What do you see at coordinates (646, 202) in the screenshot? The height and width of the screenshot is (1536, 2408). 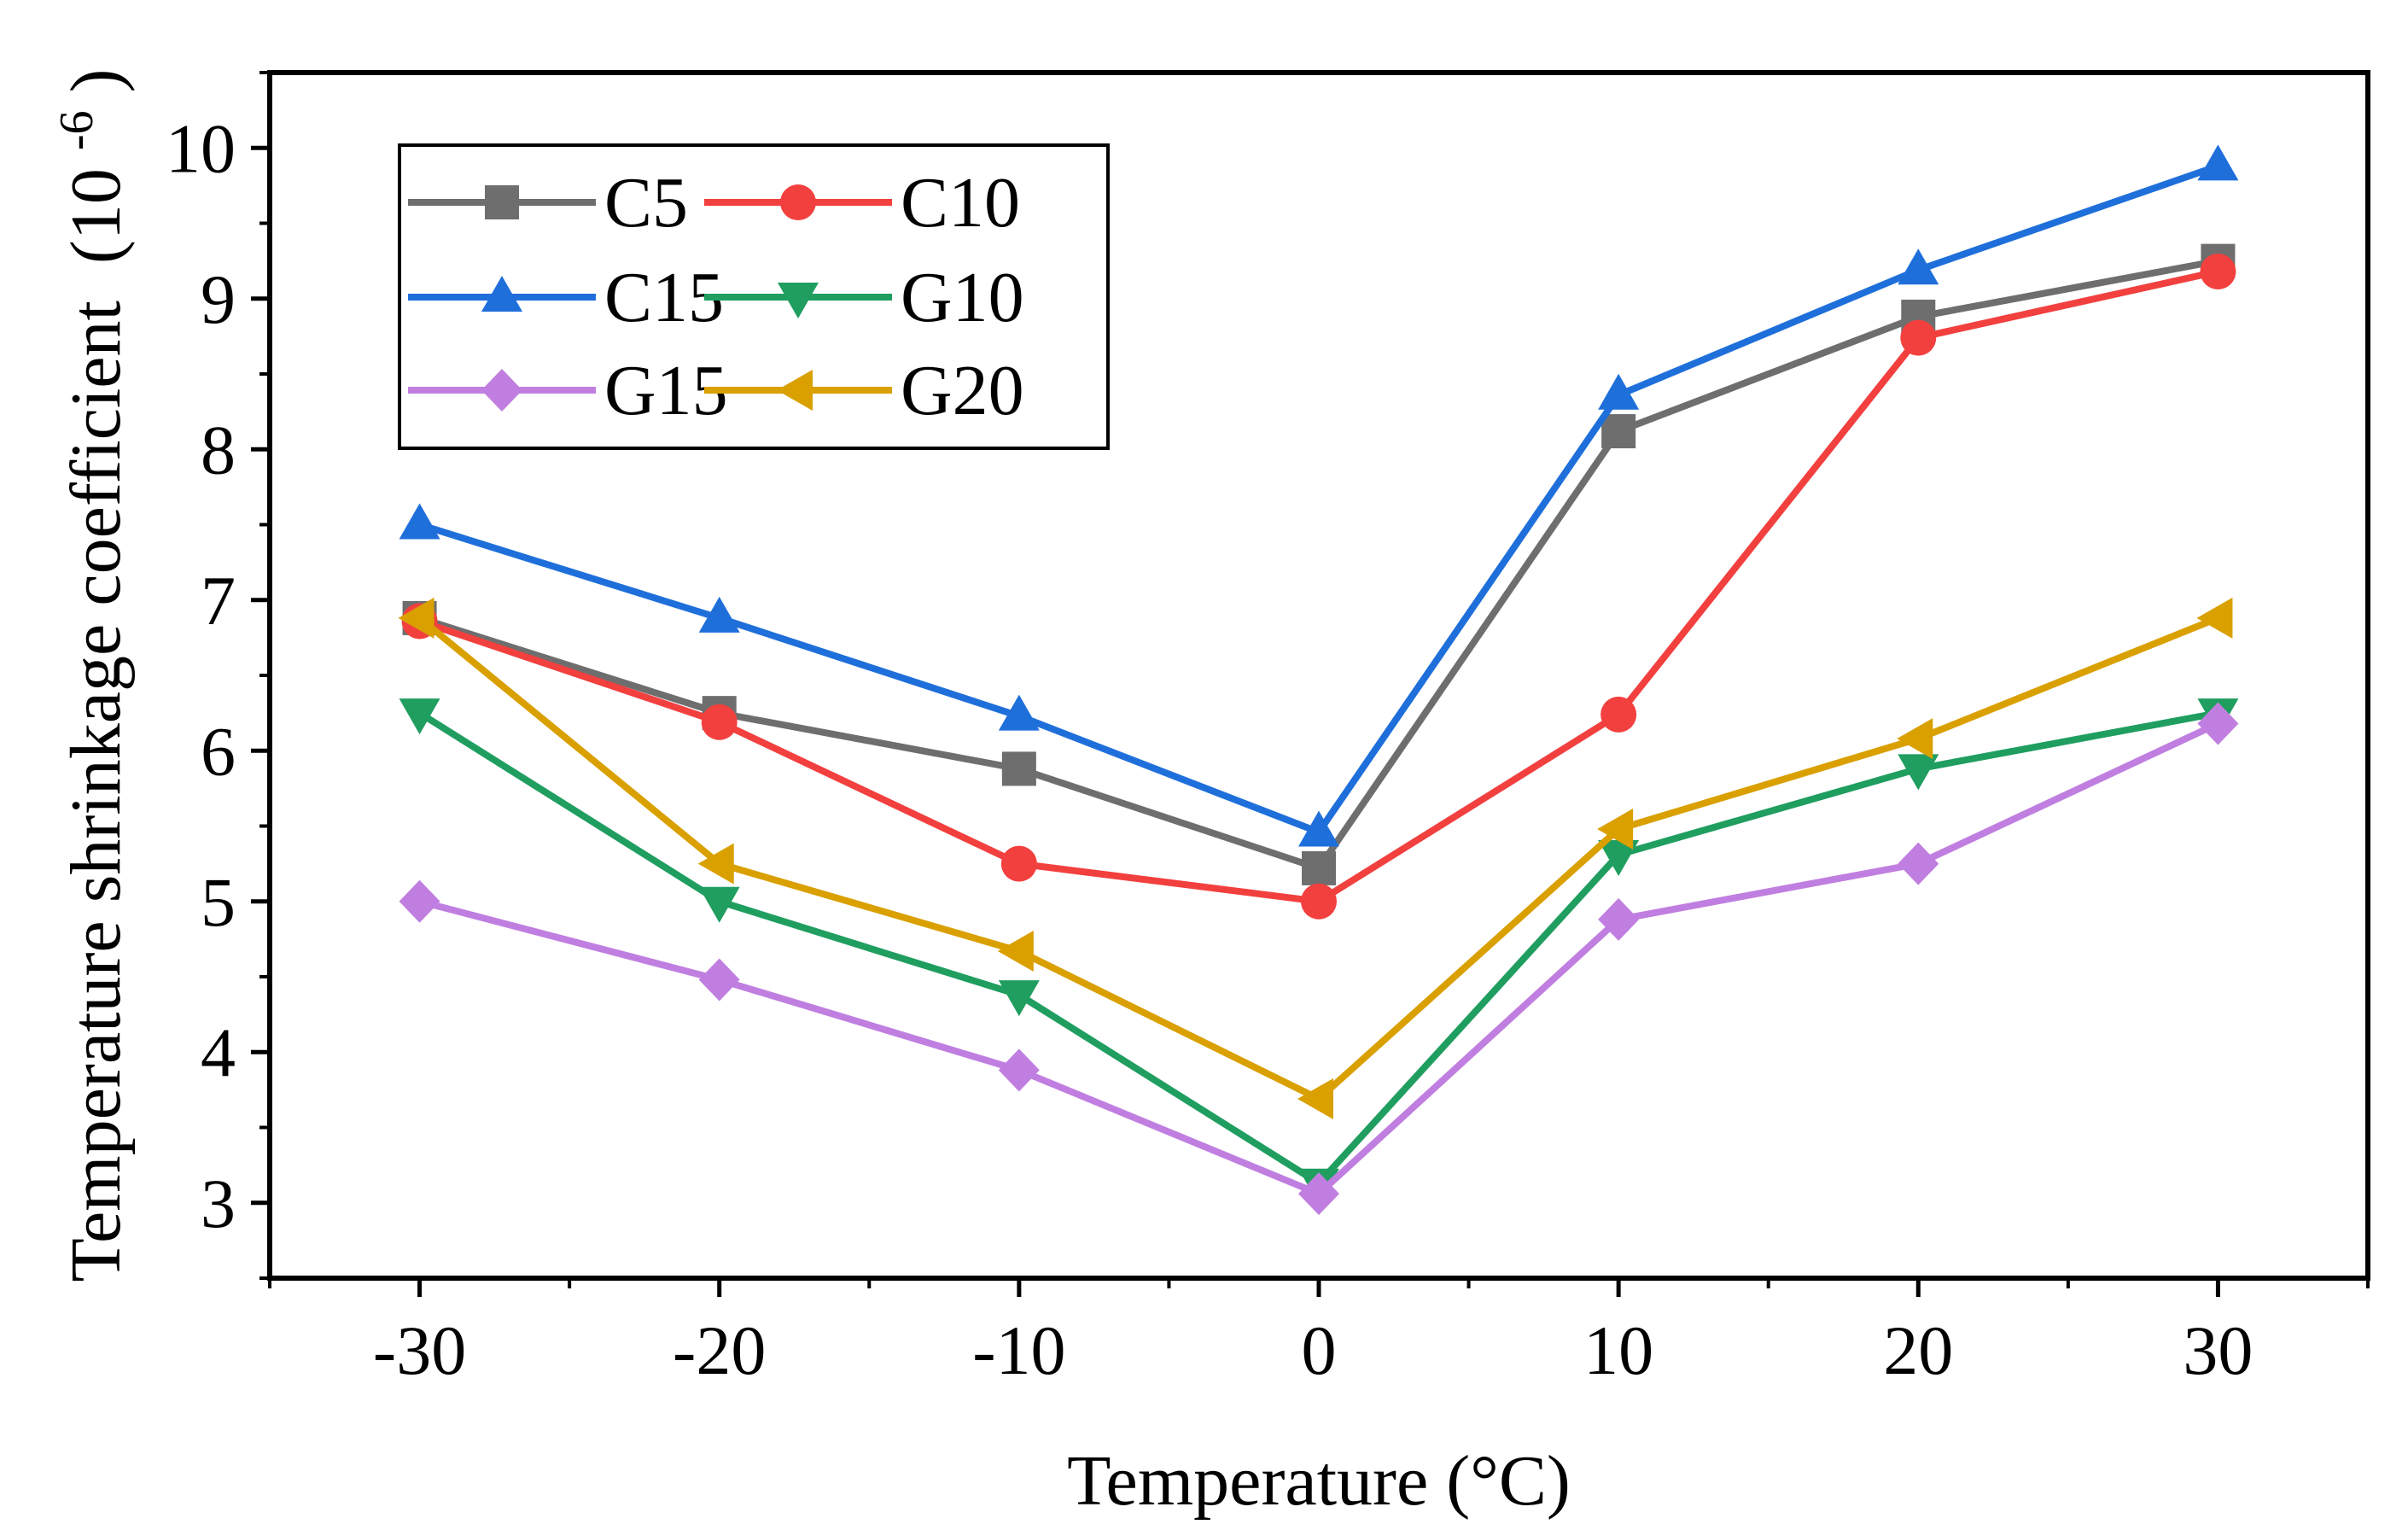 I see `legend-label: C5` at bounding box center [646, 202].